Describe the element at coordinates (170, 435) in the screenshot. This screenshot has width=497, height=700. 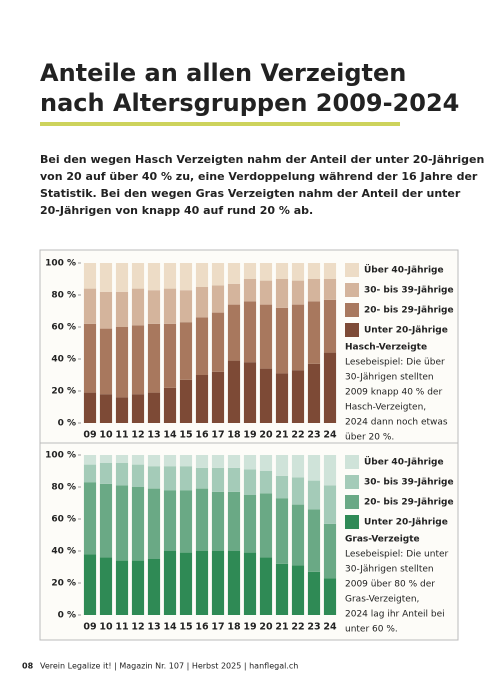
I see `x-tick-label: 14` at that location.